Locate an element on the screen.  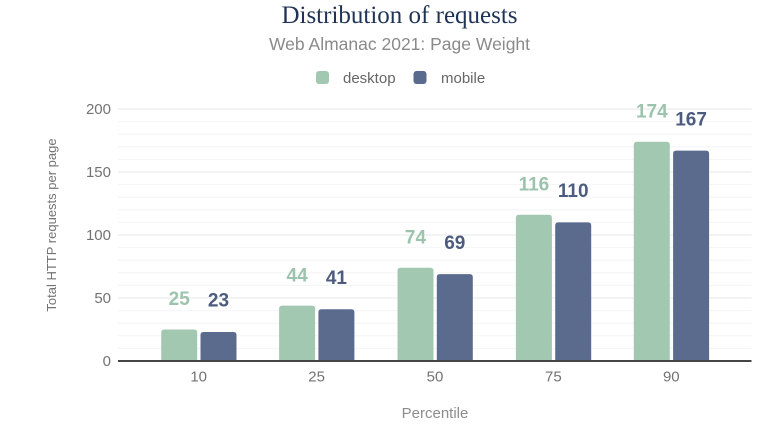
svg-text: Percentile is located at coordinates (435, 413).